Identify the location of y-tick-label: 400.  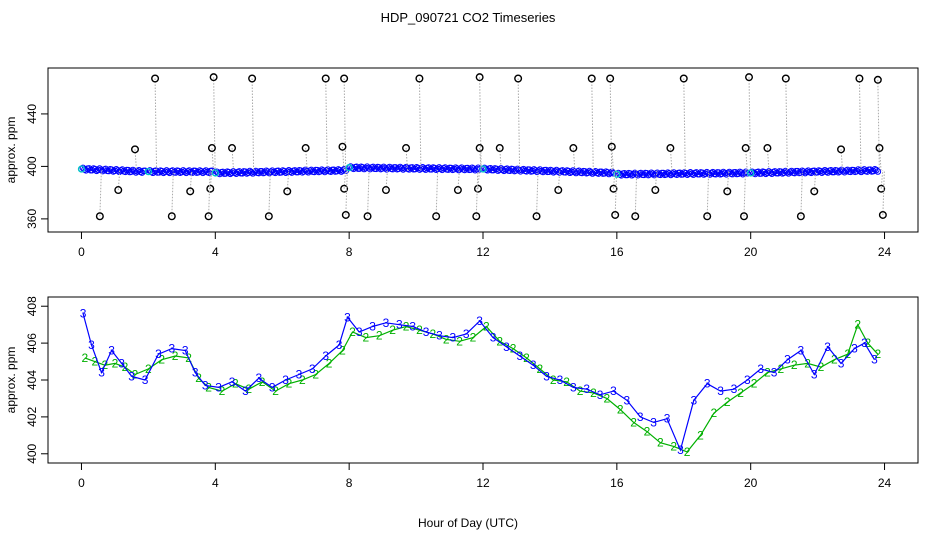
(32, 166).